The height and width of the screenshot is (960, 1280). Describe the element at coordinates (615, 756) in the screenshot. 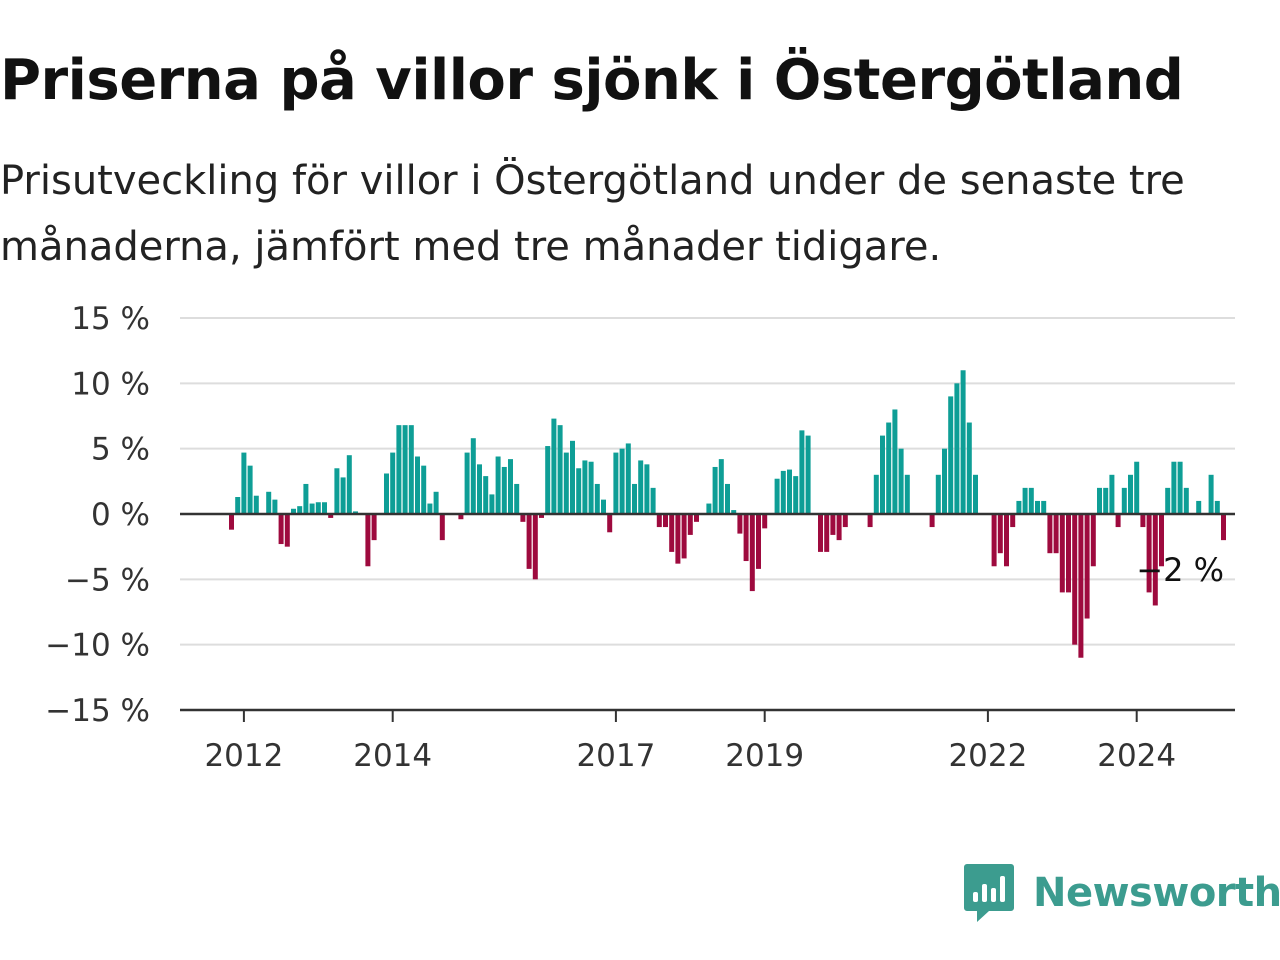

I see `x-tick-label: 2017` at that location.